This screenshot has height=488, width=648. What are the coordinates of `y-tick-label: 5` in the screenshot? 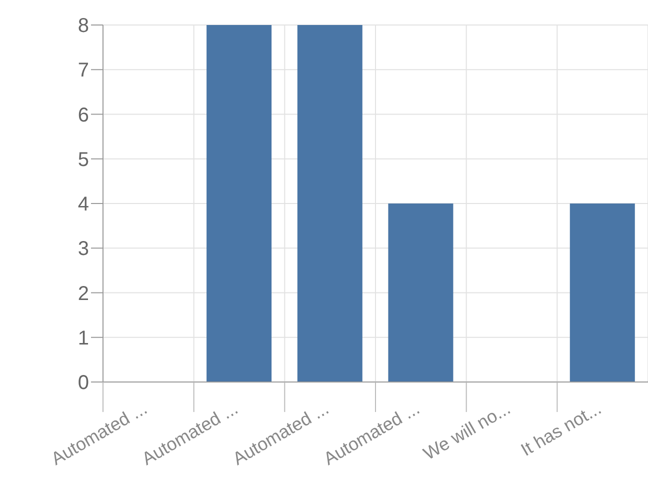 It's located at (83, 159).